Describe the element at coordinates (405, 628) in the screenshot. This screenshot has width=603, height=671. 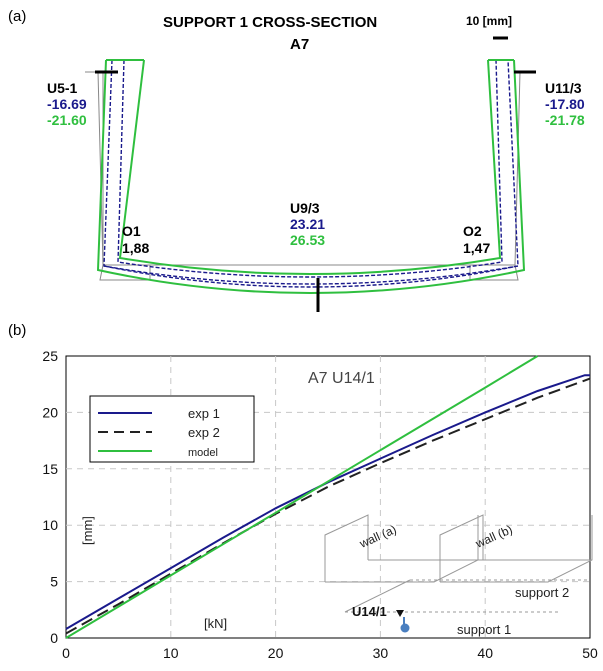
I see `sensor-dot-icon` at that location.